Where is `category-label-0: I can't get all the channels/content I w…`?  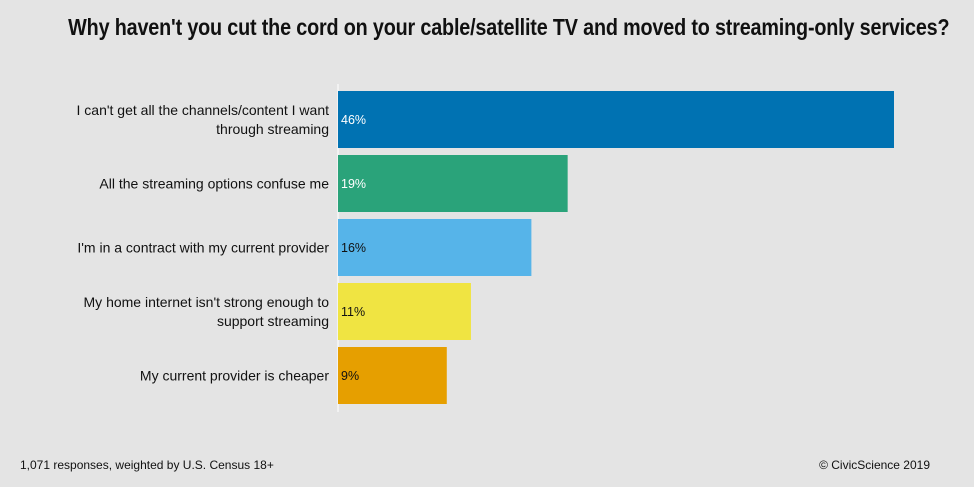
category-label-0: I can't get all the channels/content I w… is located at coordinates (203, 119).